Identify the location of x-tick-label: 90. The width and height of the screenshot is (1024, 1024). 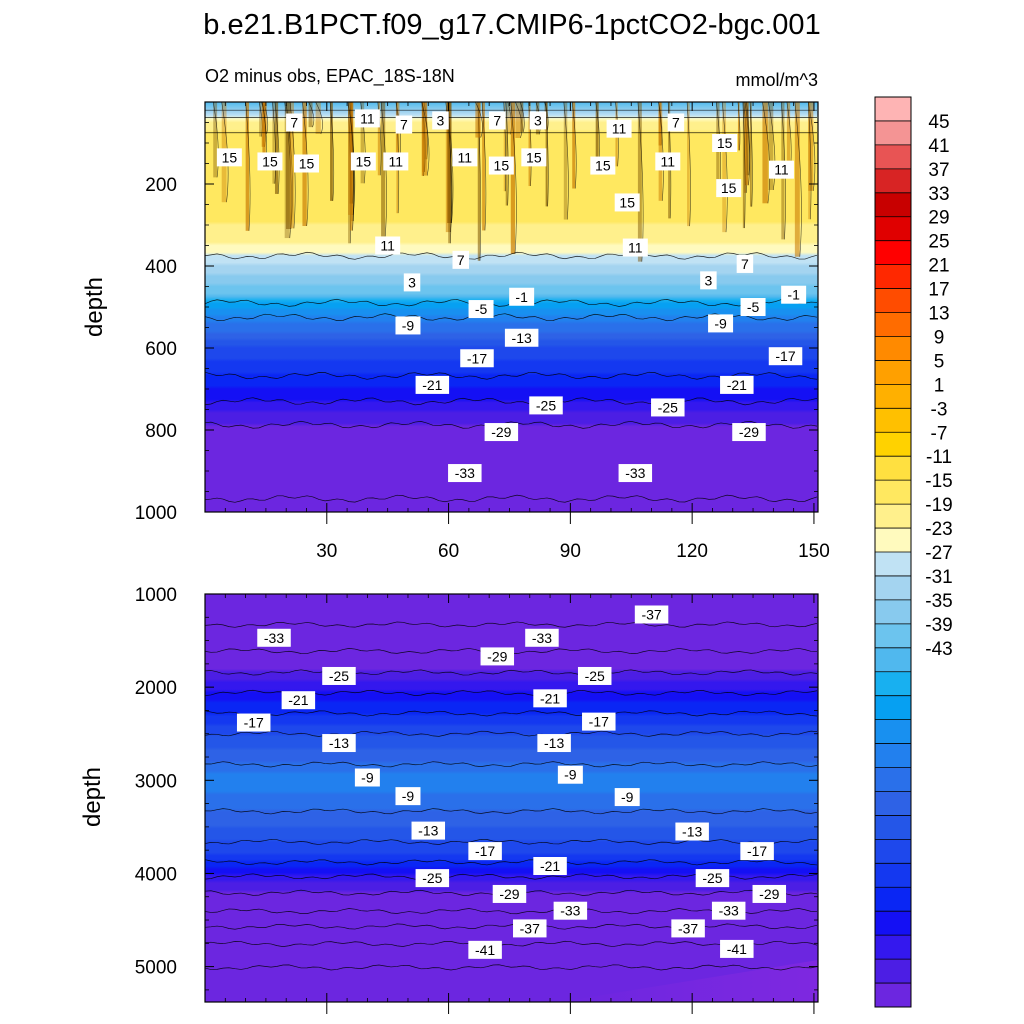
(570, 551).